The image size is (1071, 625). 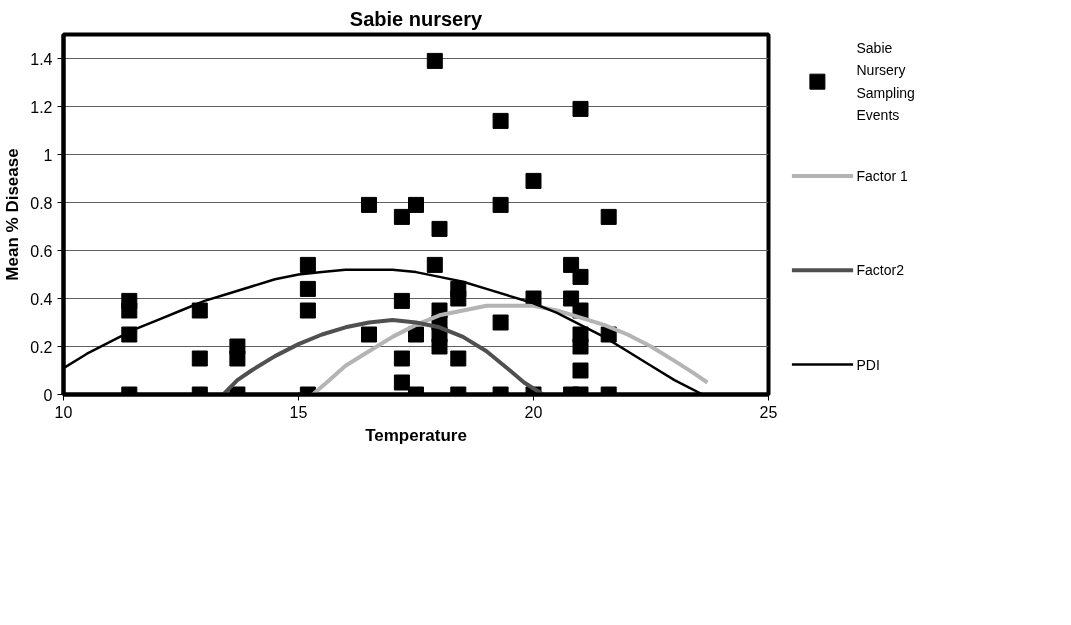 What do you see at coordinates (63, 412) in the screenshot?
I see `x-tick-label: 10` at bounding box center [63, 412].